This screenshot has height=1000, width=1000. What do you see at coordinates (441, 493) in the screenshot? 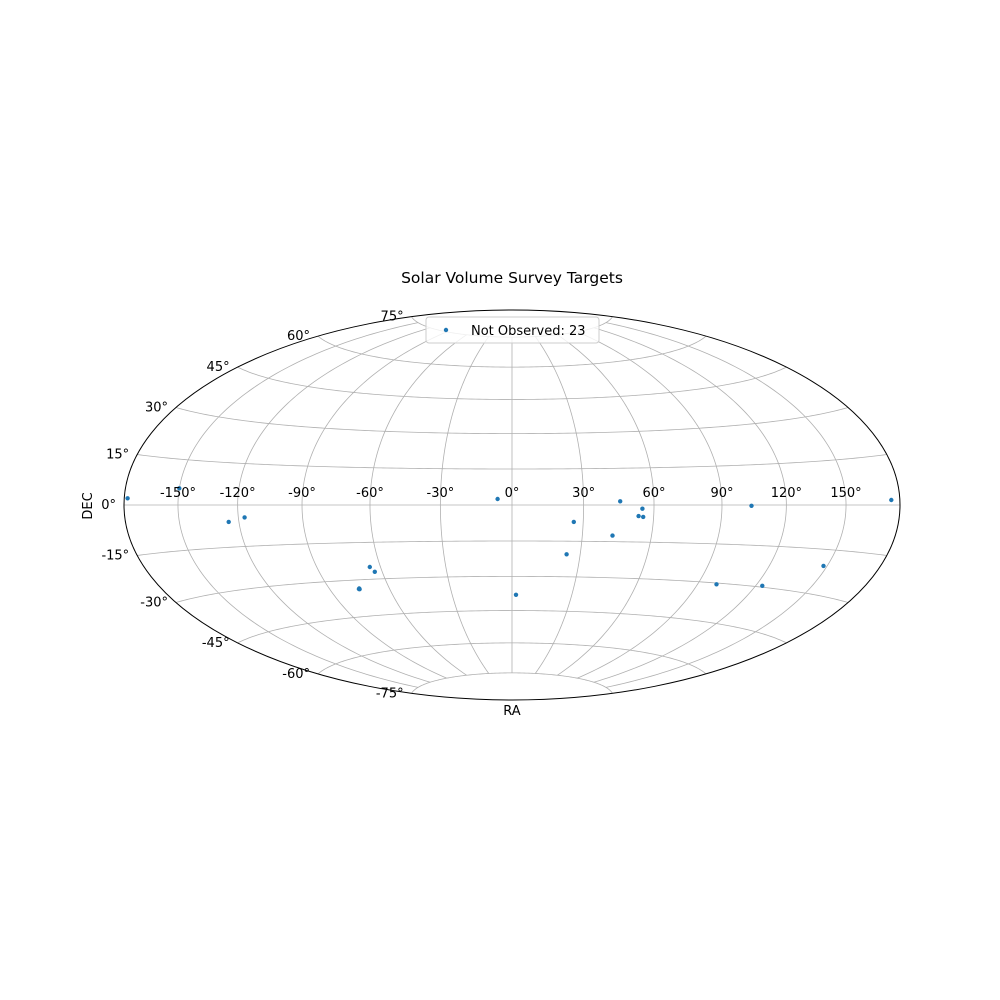
I see `ra-tick-label: -30°` at bounding box center [441, 493].